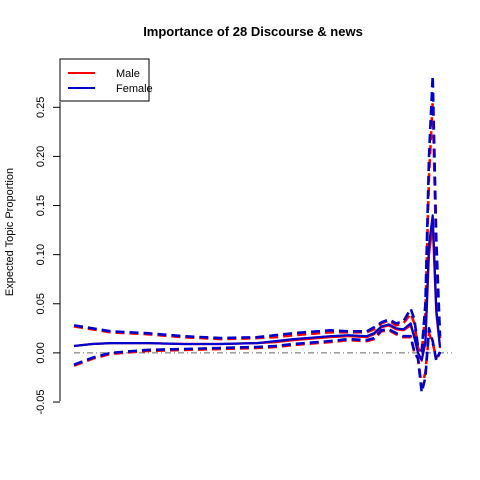 Image resolution: width=480 pixels, height=480 pixels. Describe the element at coordinates (41, 254) in the screenshot. I see `y-tick-label: 0.10` at that location.